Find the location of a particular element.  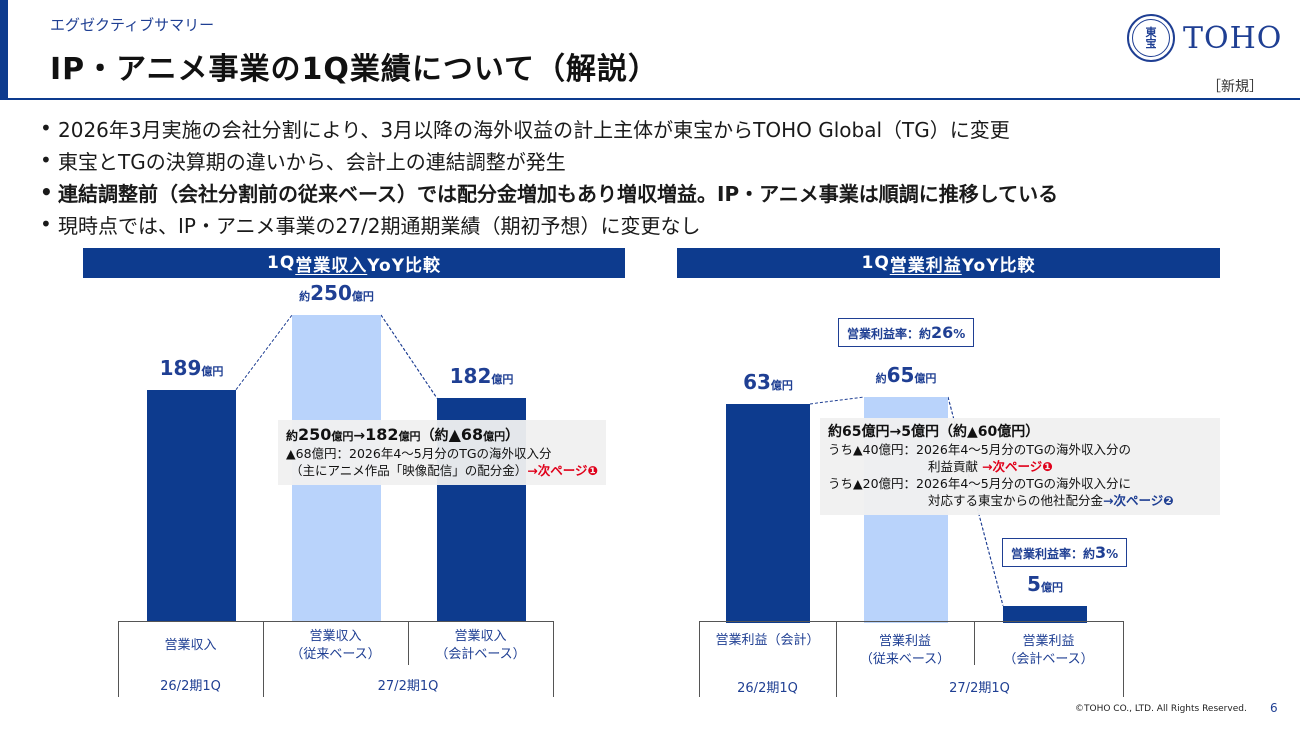

header-accent-bar is located at coordinates (4, 50).